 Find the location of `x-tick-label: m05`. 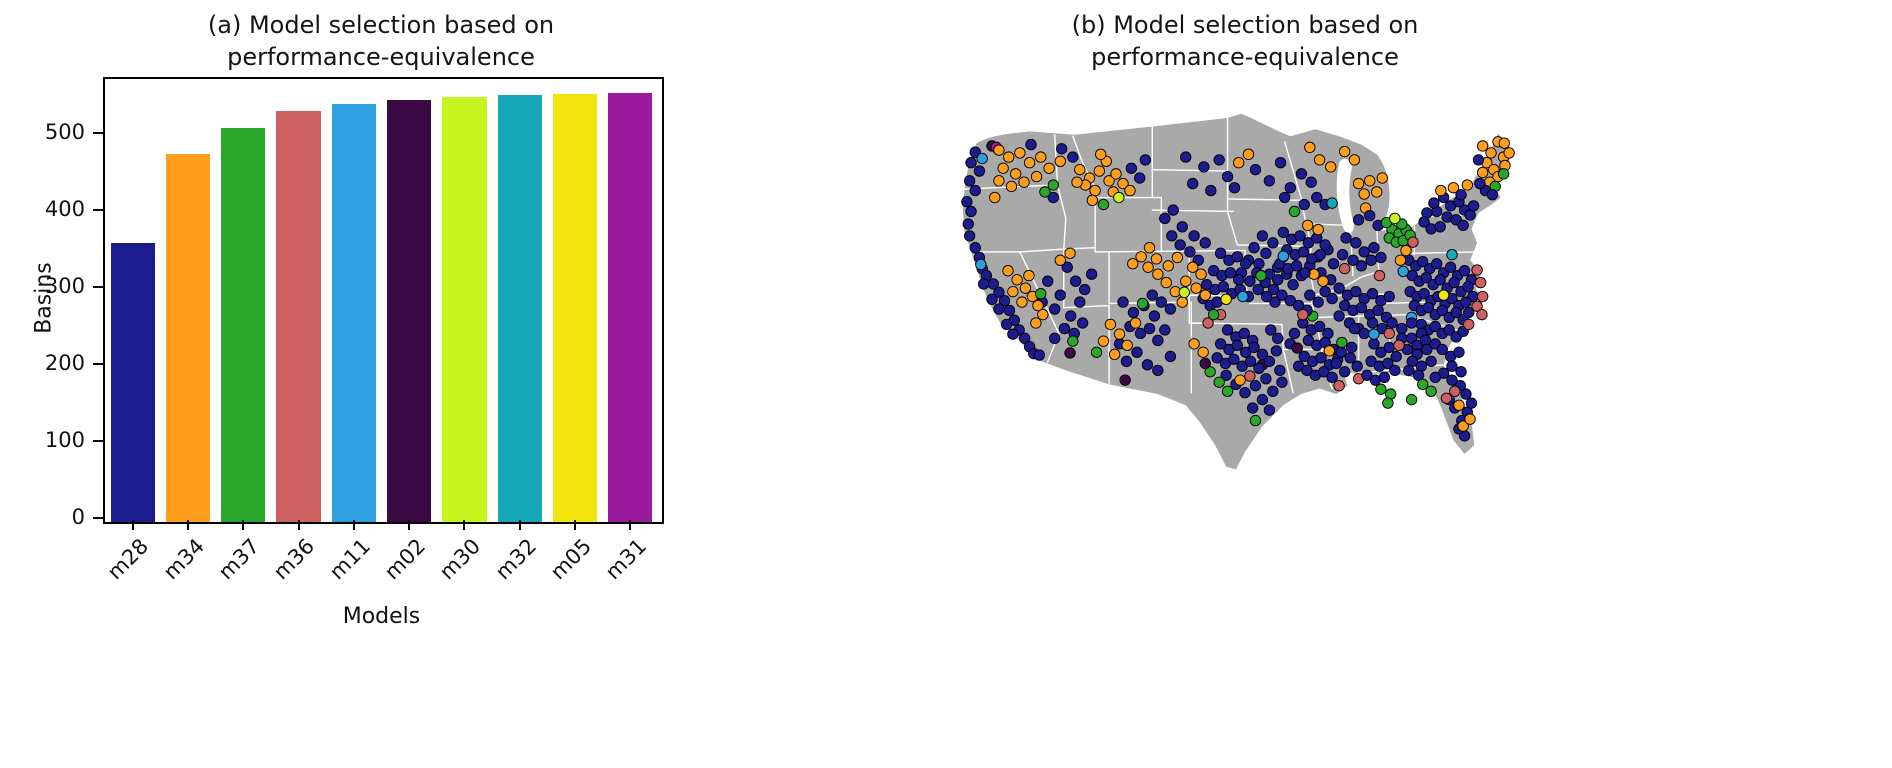

x-tick-label: m05 is located at coordinates (571, 559).